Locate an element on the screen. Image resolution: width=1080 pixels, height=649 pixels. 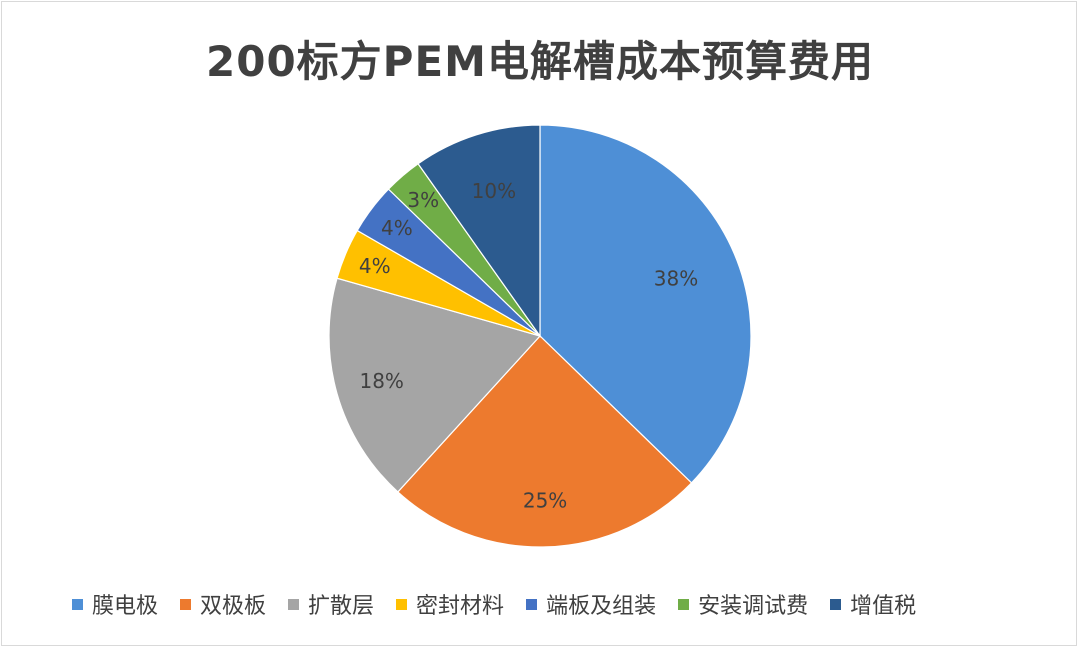
legend-entry-3: 扩散层 is located at coordinates (331, 604).